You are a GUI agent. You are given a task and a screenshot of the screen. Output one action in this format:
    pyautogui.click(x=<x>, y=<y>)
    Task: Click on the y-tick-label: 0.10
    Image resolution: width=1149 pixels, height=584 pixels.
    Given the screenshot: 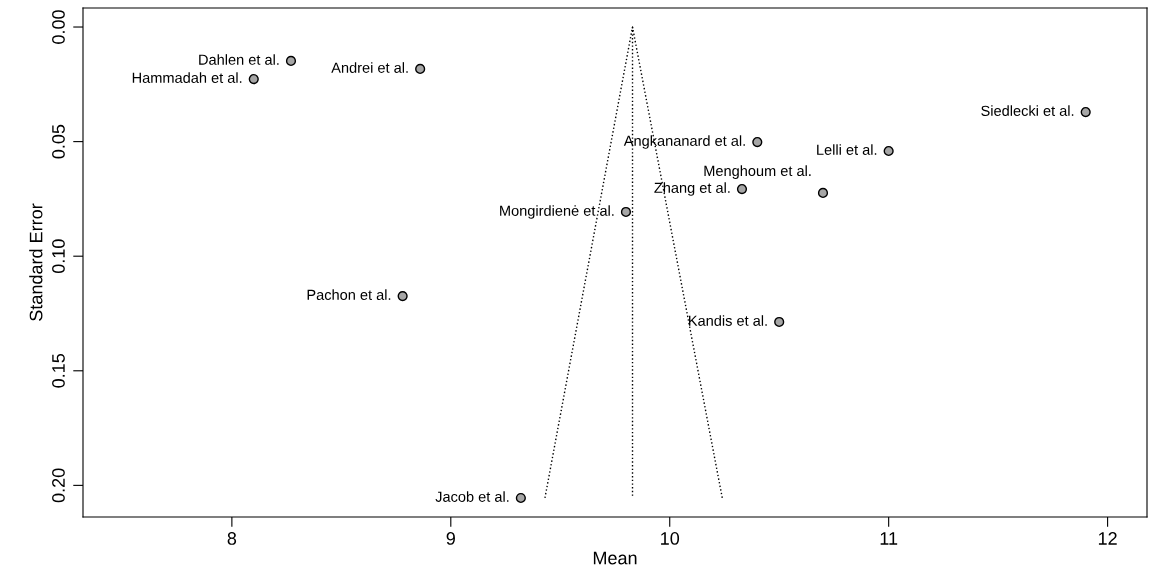 What is the action you would take?
    pyautogui.click(x=58, y=256)
    